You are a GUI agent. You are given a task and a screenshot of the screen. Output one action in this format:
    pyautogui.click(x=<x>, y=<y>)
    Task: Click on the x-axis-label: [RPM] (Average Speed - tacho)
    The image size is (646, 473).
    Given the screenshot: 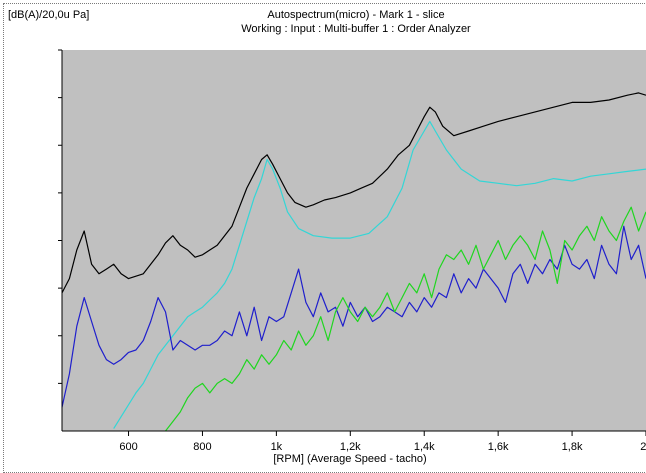 What is the action you would take?
    pyautogui.click(x=323, y=459)
    